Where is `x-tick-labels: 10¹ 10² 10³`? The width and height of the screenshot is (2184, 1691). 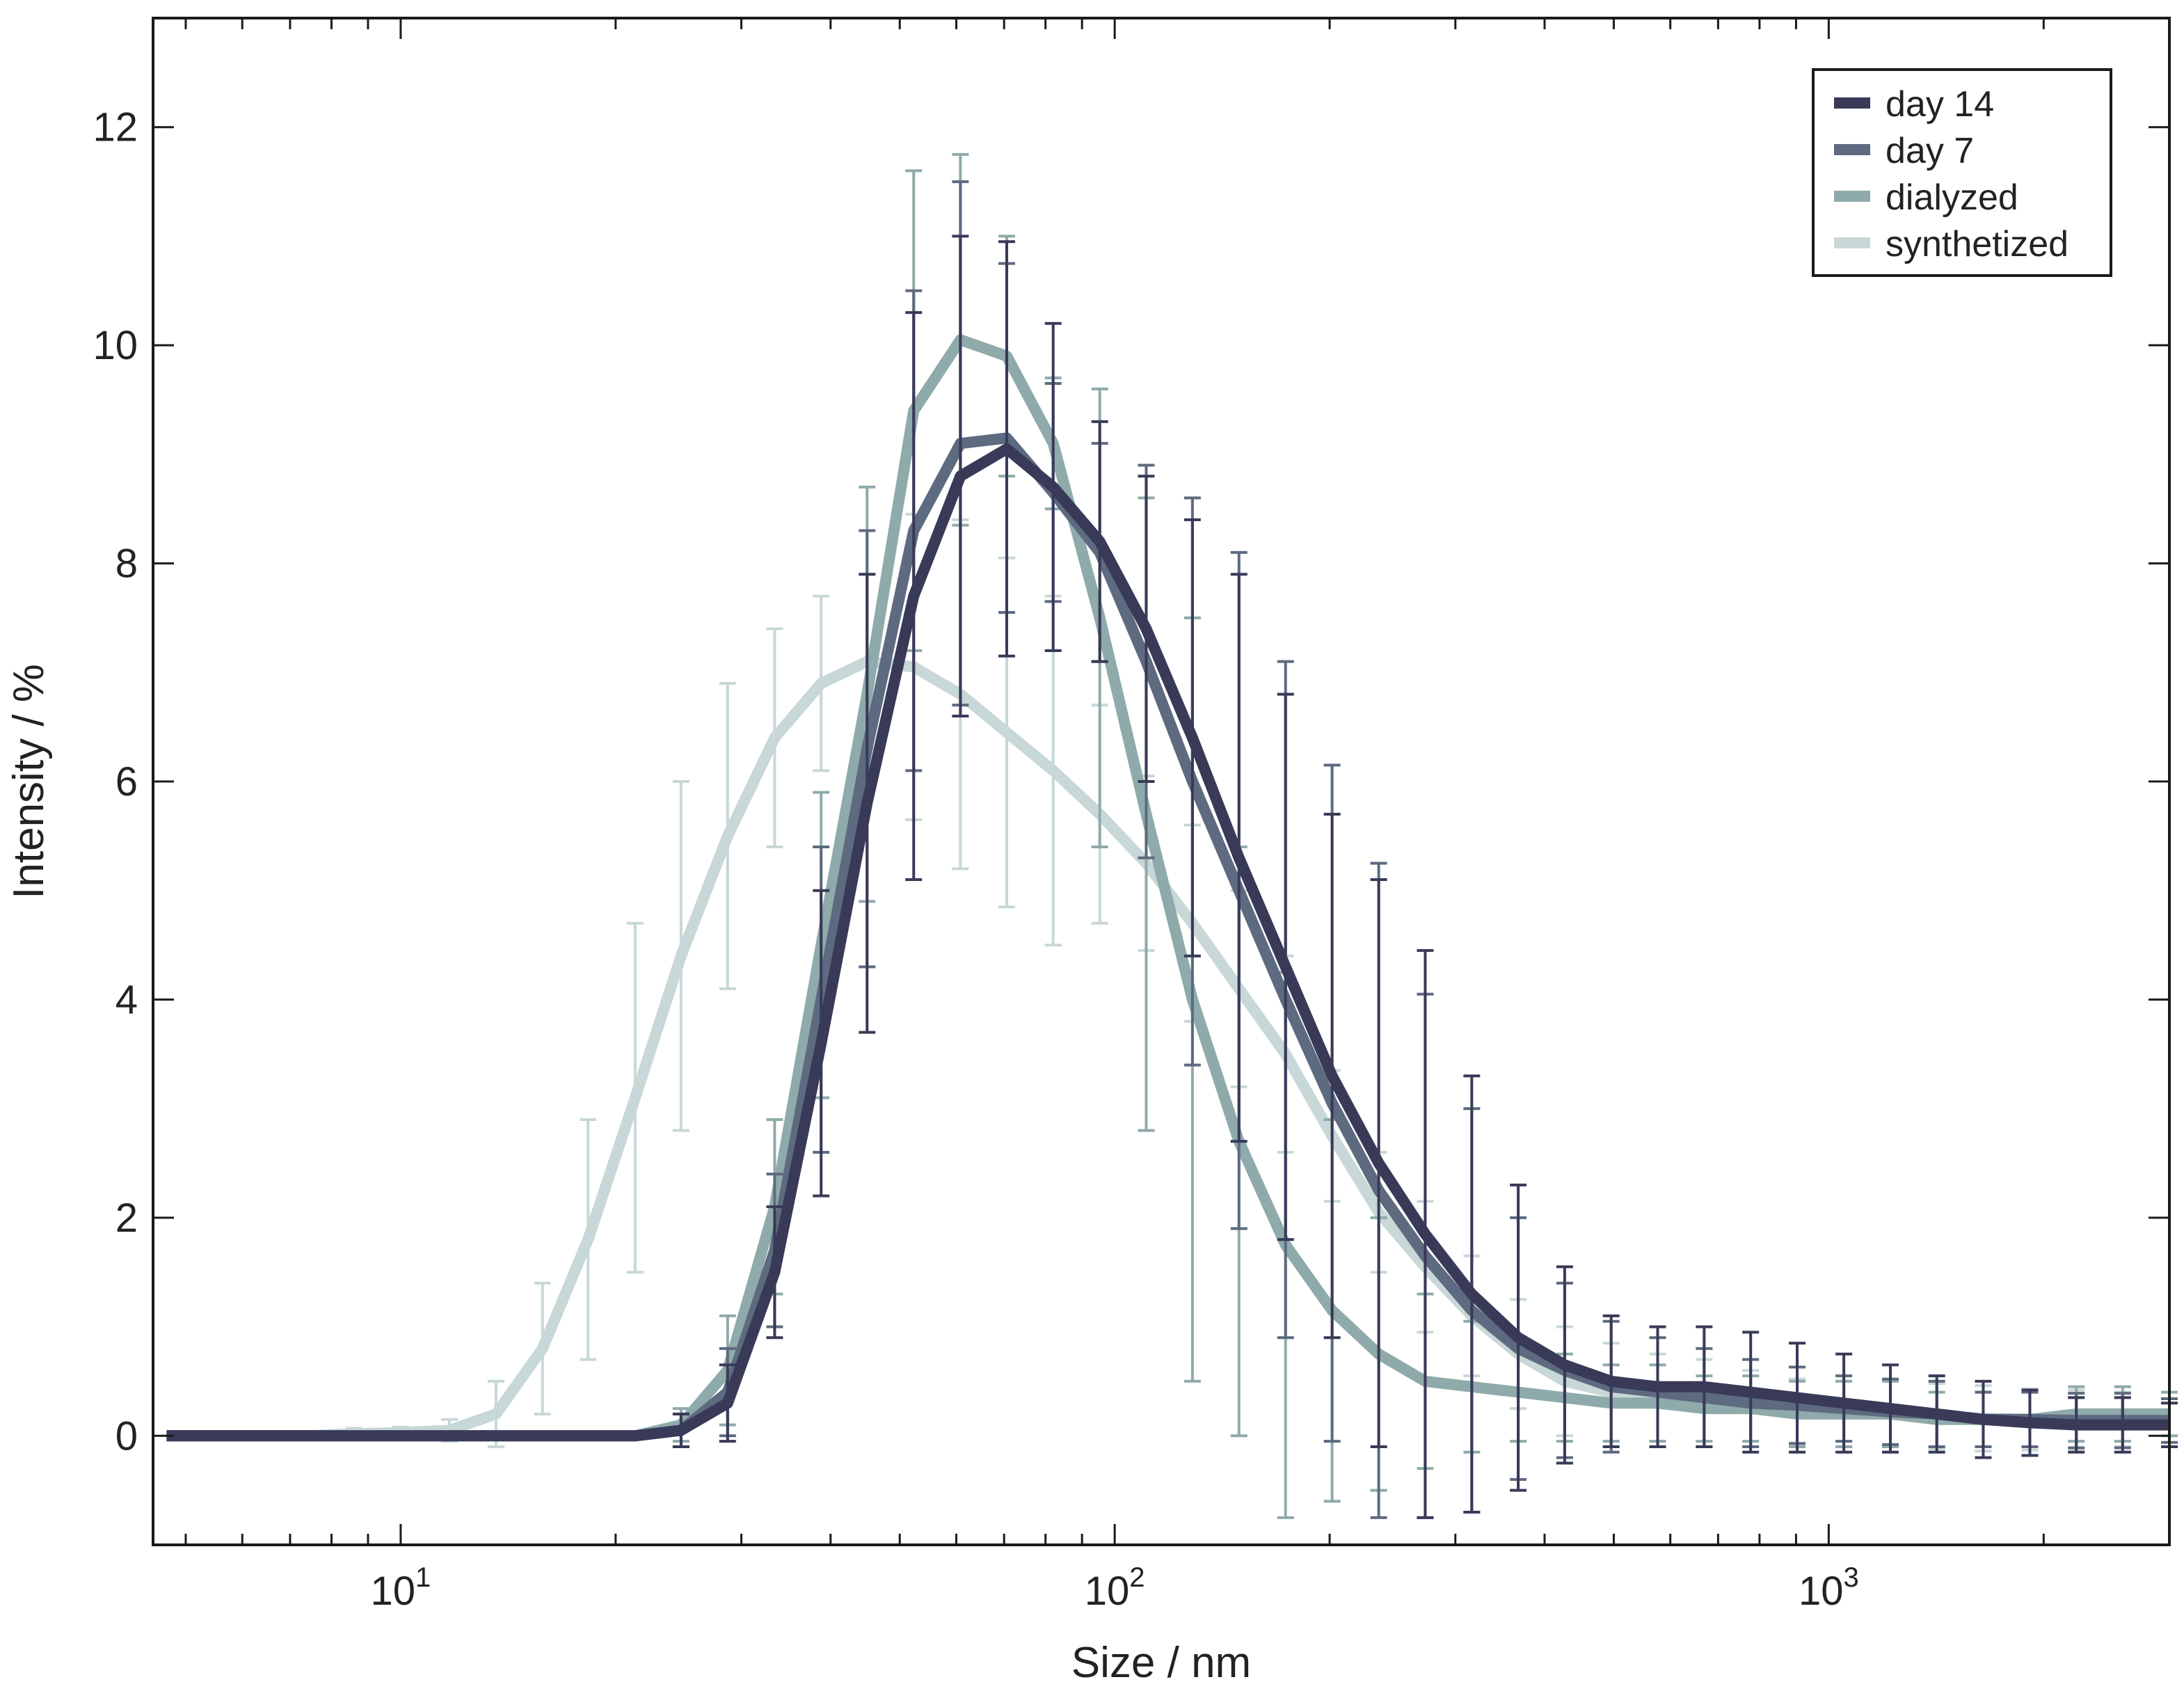 x-tick-labels: 10¹ 10² 10³ is located at coordinates (1115, 1588).